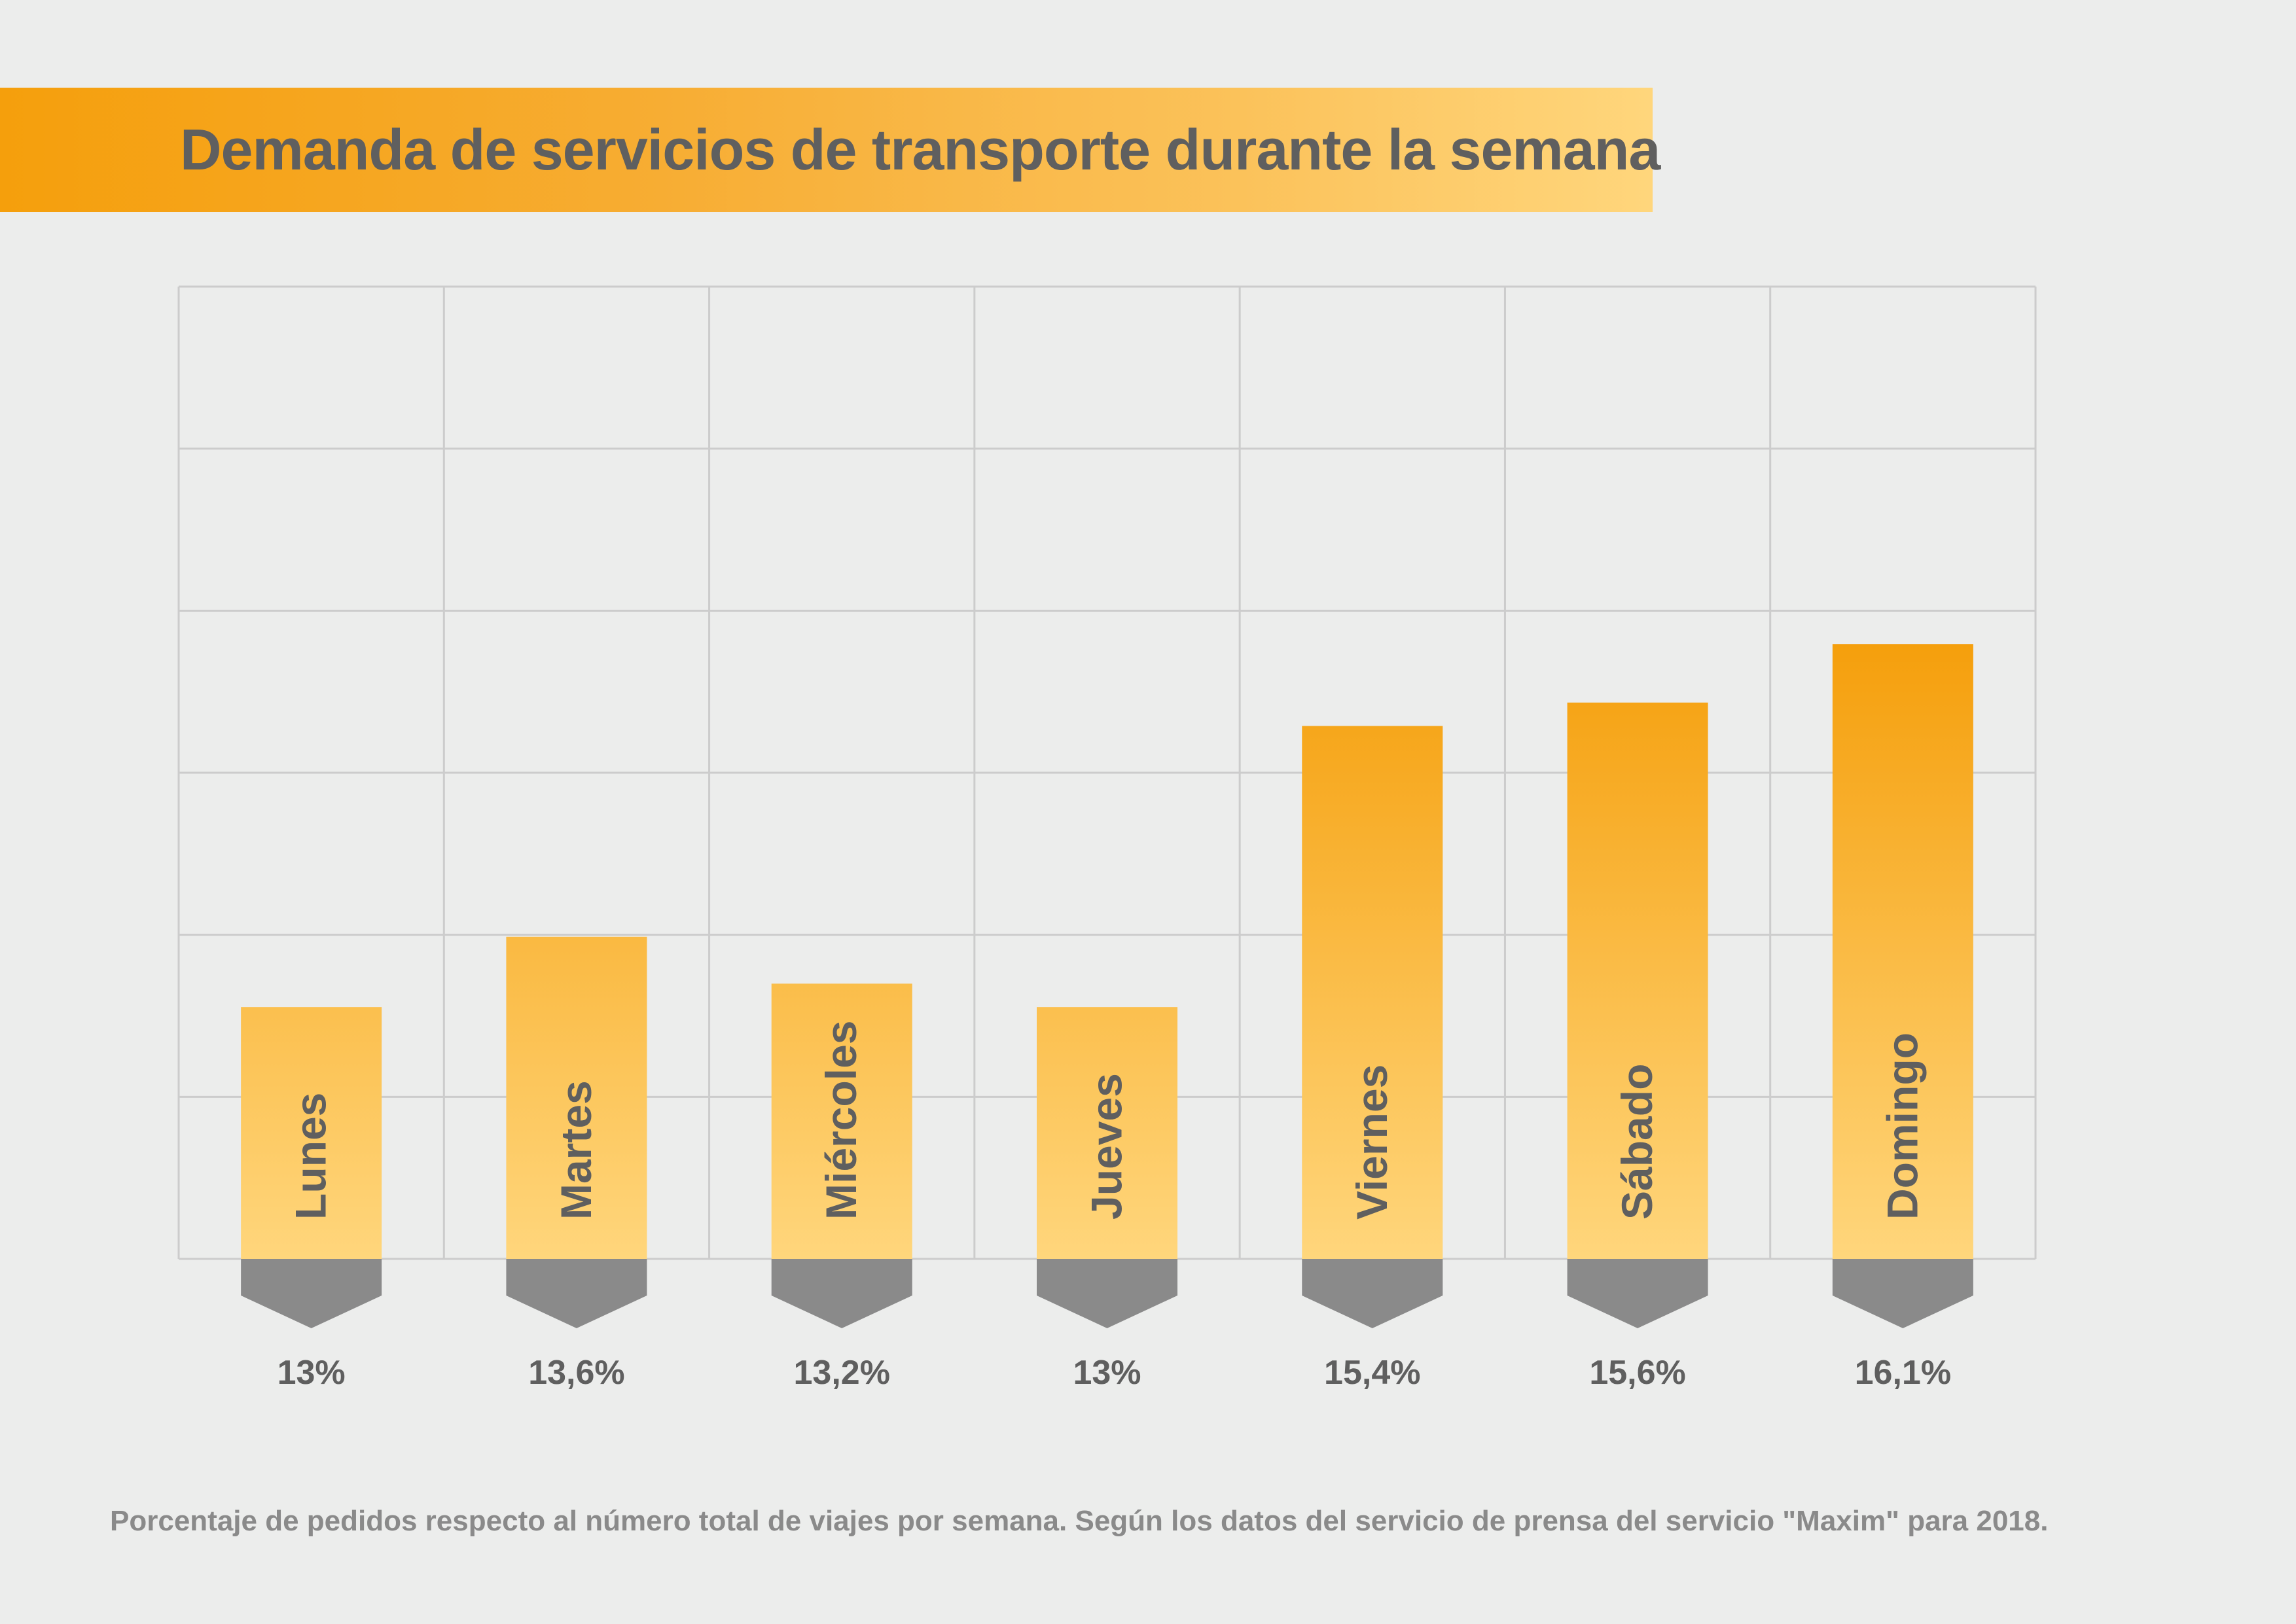  I want to click on bar-viernes, so click(1372, 992).